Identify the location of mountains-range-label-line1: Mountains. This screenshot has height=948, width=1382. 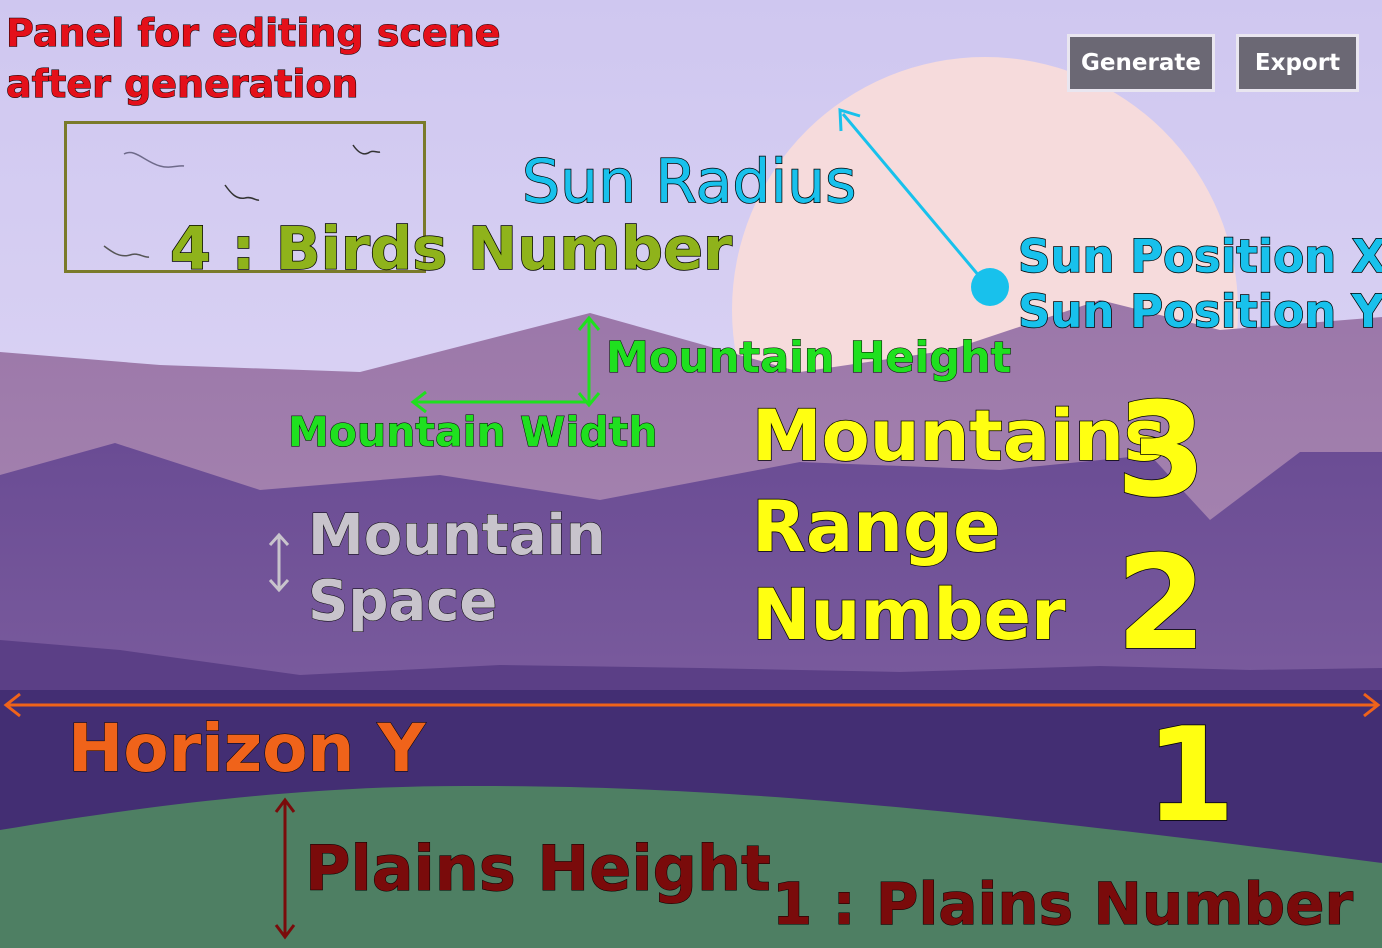
(958, 436).